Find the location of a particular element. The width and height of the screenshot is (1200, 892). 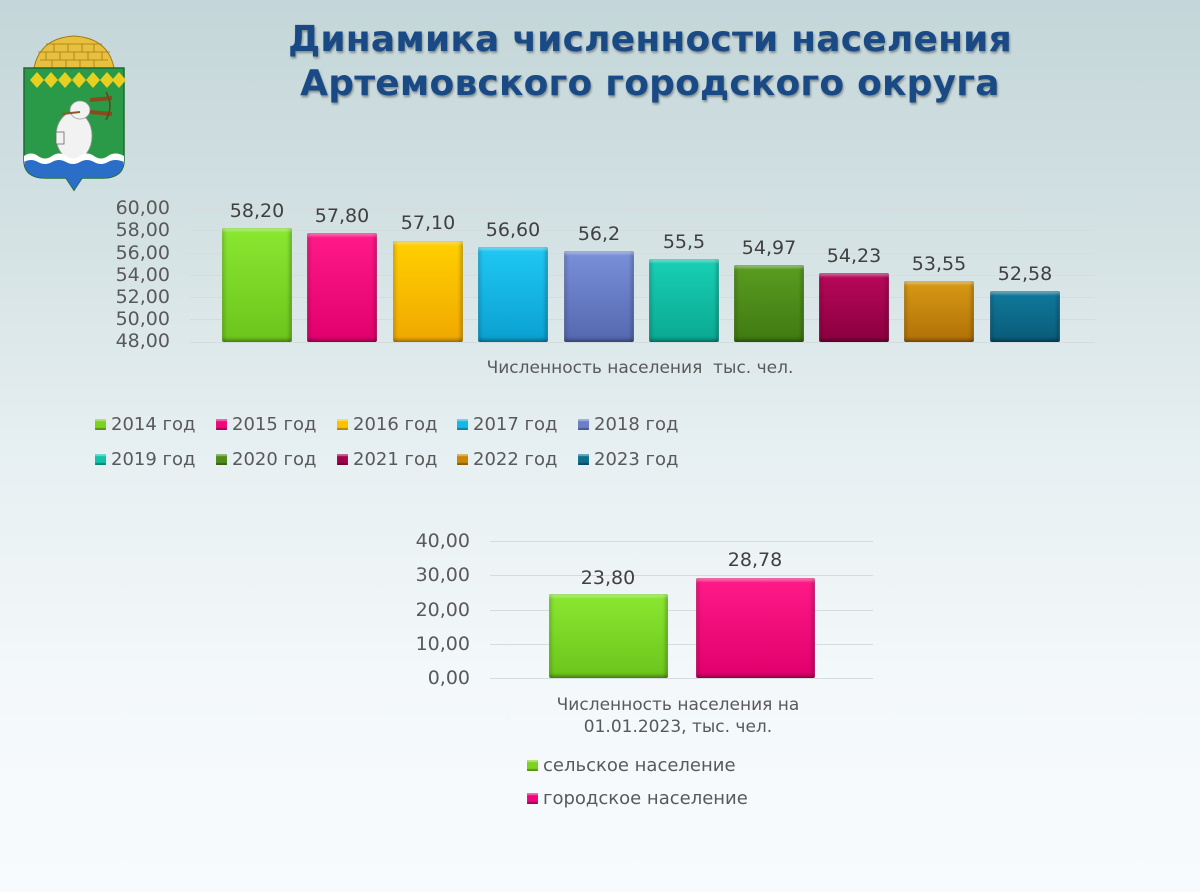

bar-rural is located at coordinates (608, 636).